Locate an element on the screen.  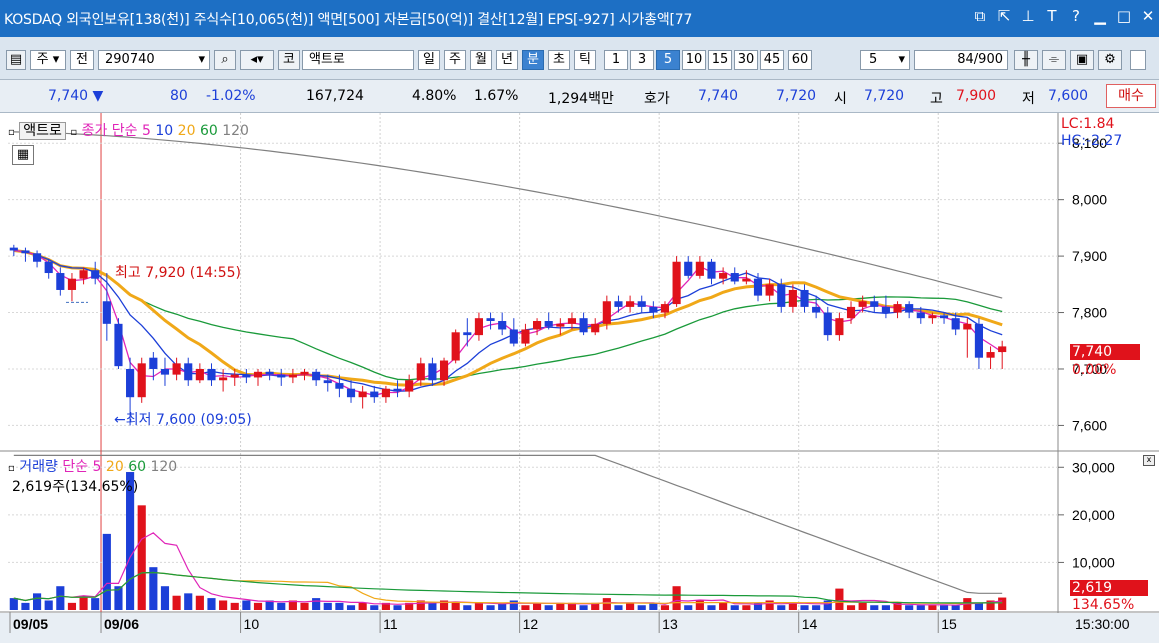
table-icon: ▦ is located at coordinates (23, 155).